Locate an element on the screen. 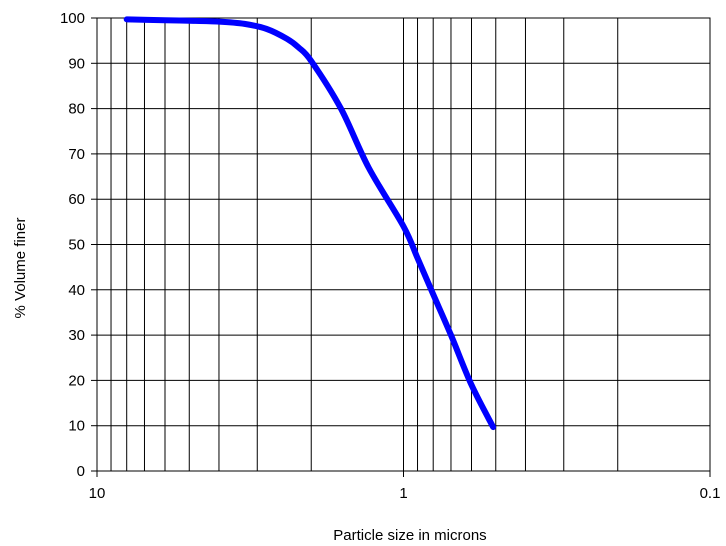  y-tick-label: 90 is located at coordinates (76, 63).